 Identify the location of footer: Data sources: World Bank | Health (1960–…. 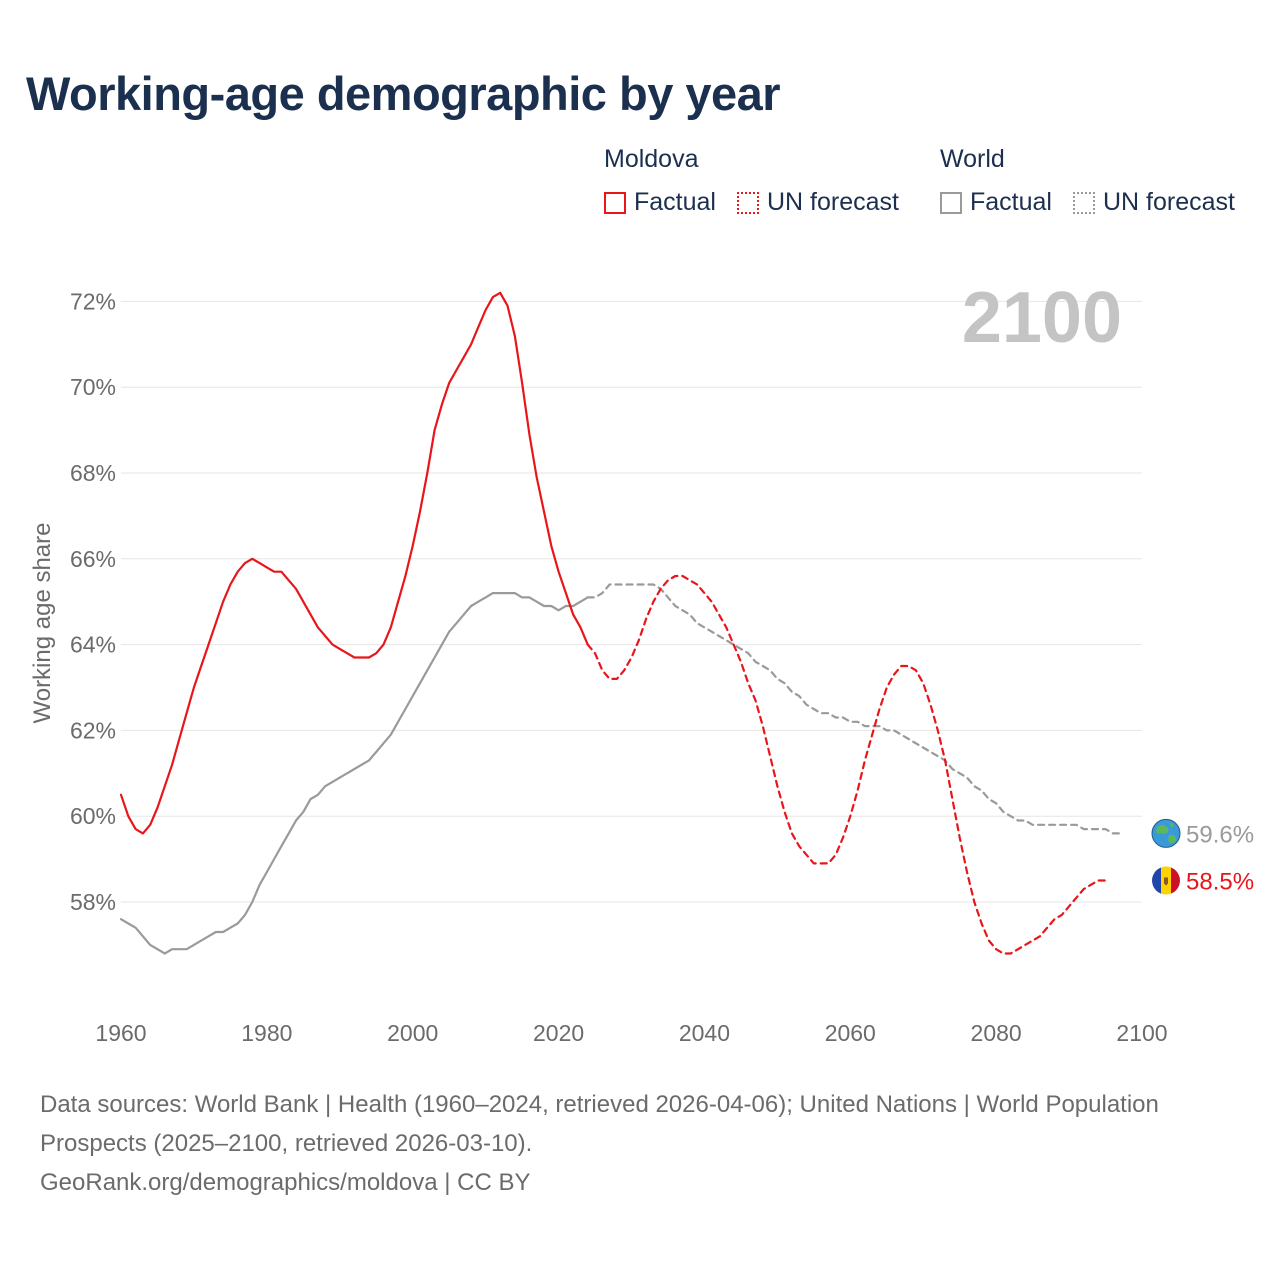
(640, 1143).